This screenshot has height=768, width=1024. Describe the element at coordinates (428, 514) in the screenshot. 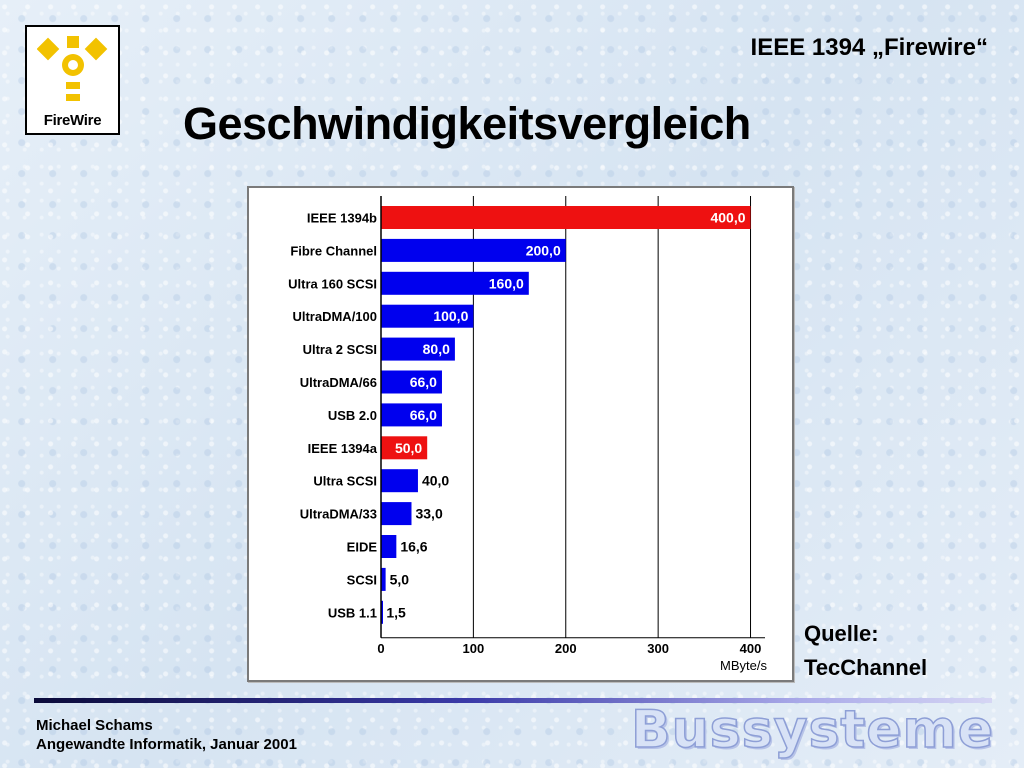

I see `value-label-9: 33,0` at that location.